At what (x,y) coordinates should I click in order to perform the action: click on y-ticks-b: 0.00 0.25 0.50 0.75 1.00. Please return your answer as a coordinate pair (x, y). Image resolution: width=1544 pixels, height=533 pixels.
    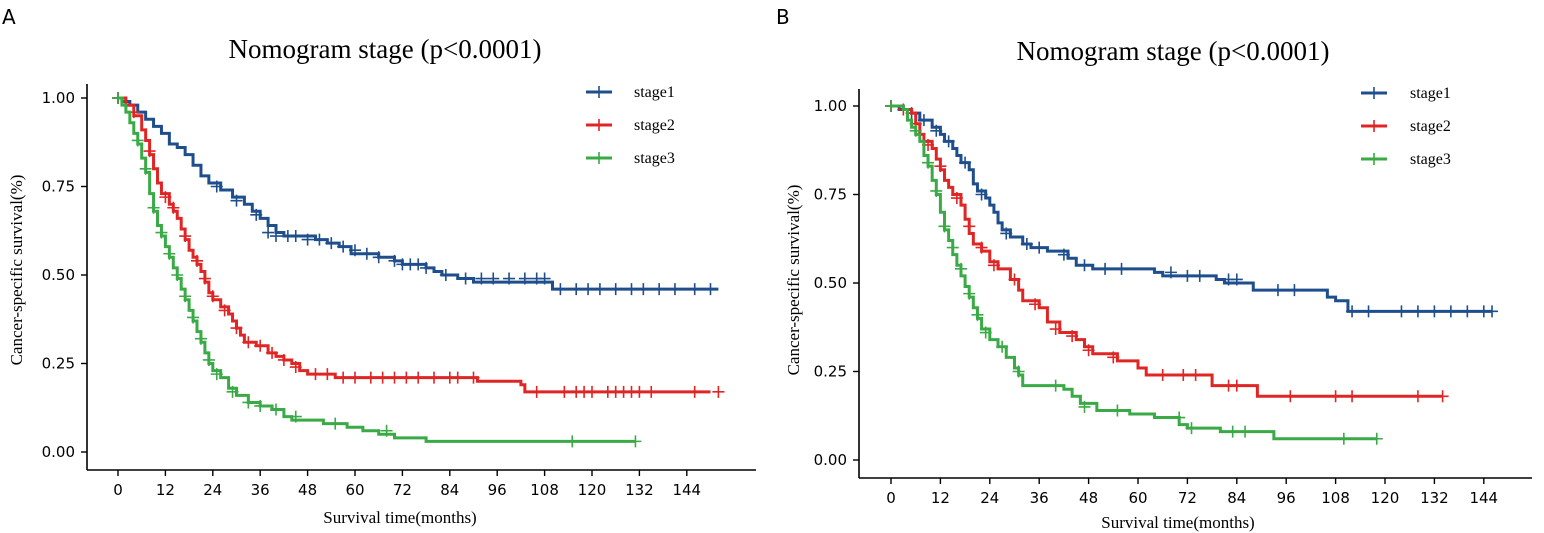
    Looking at the image, I should click on (836, 283).